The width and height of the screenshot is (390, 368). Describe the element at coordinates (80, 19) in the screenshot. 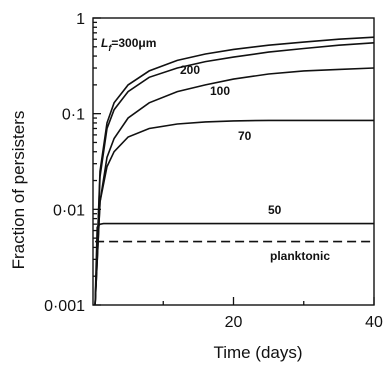

I see `y-tick-label: 1` at that location.